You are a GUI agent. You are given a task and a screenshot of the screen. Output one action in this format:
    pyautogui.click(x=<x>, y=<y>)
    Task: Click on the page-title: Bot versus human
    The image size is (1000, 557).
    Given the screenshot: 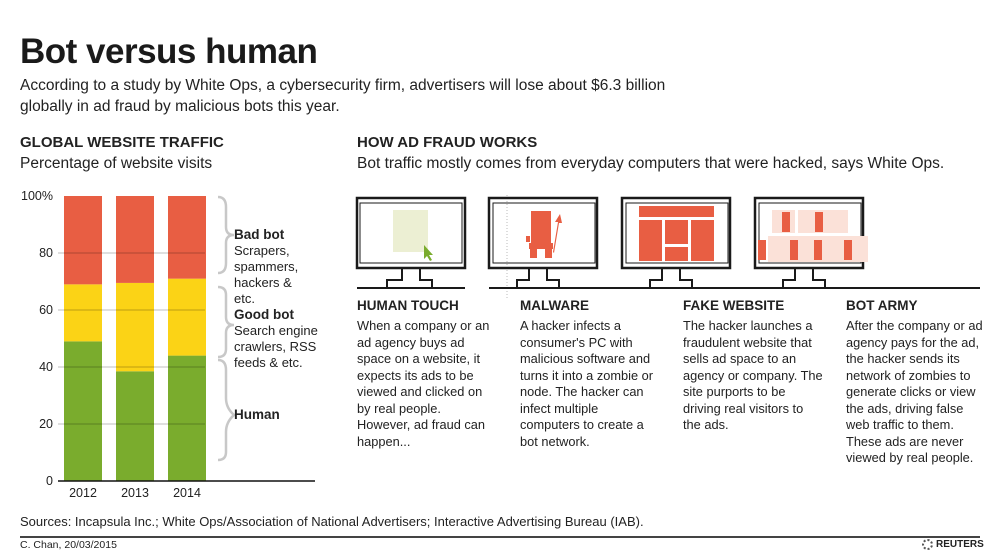 What is the action you would take?
    pyautogui.click(x=169, y=51)
    